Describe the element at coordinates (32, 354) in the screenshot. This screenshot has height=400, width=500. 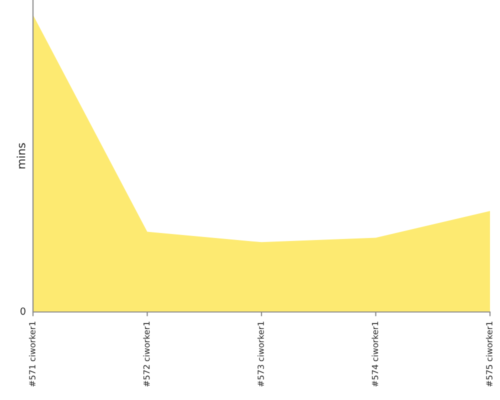
I see `x-tick-label: #571 ciworker1` at that location.